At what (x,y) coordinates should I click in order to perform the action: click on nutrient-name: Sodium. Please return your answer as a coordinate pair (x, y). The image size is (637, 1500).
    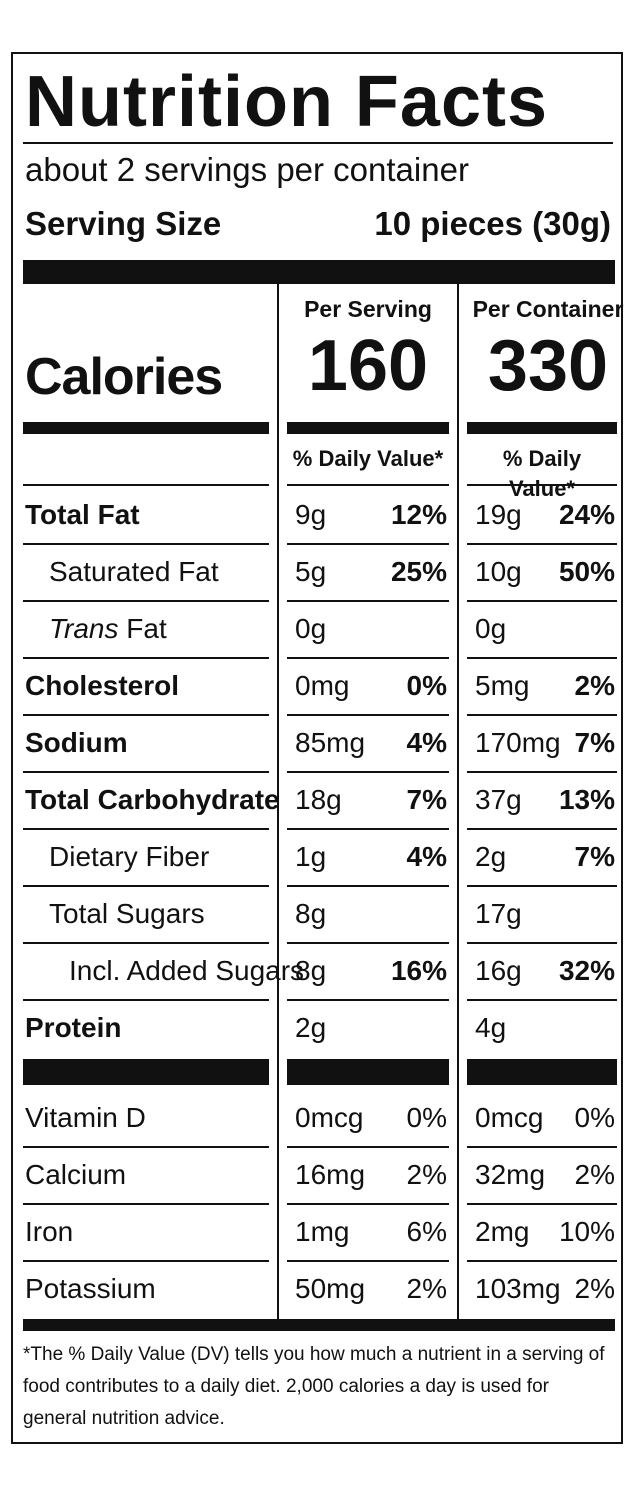
    Looking at the image, I should click on (76, 743).